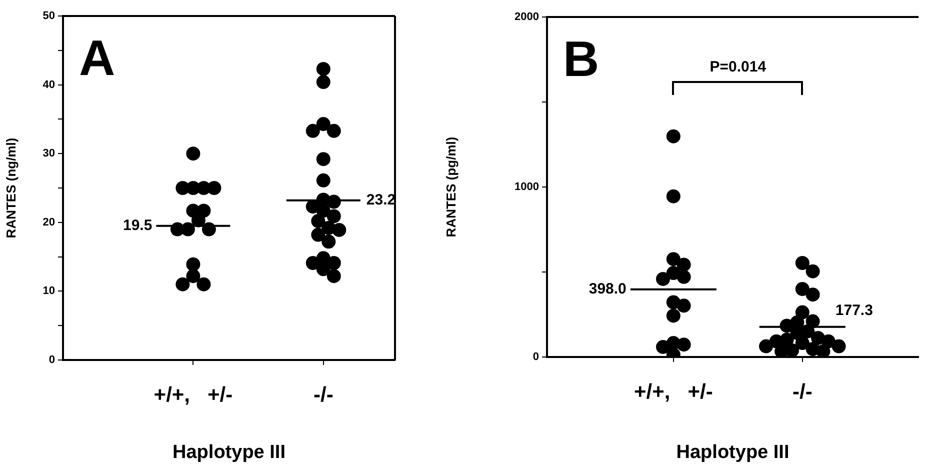 The height and width of the screenshot is (468, 926). What do you see at coordinates (854, 310) in the screenshot?
I see `ref-line-label: 177.3` at bounding box center [854, 310].